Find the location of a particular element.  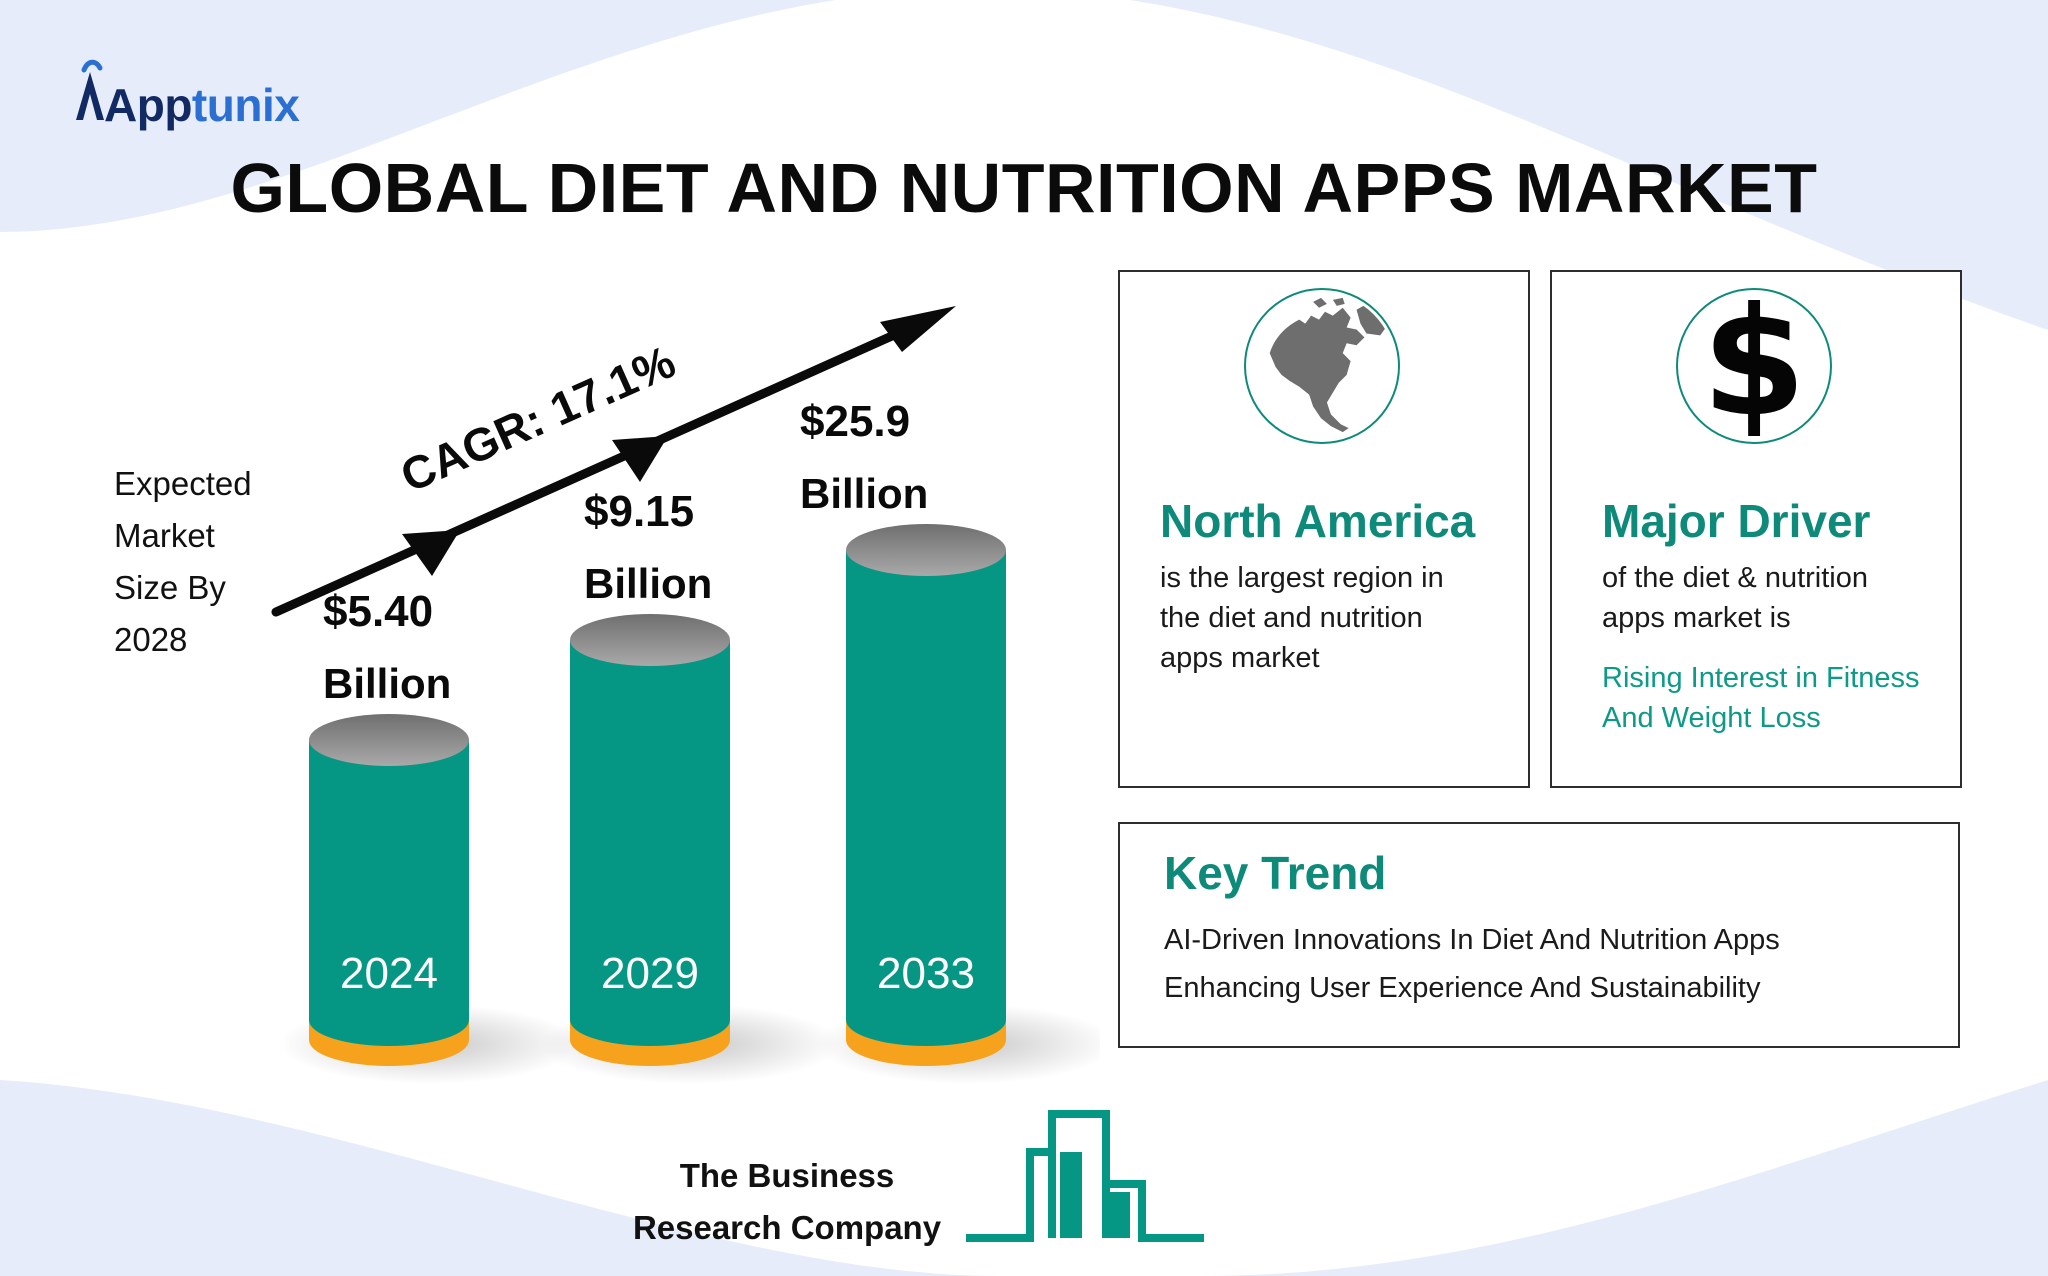

page-title: GLOBAL DIET AND NUTRITION APPS MARKET is located at coordinates (1024, 188).